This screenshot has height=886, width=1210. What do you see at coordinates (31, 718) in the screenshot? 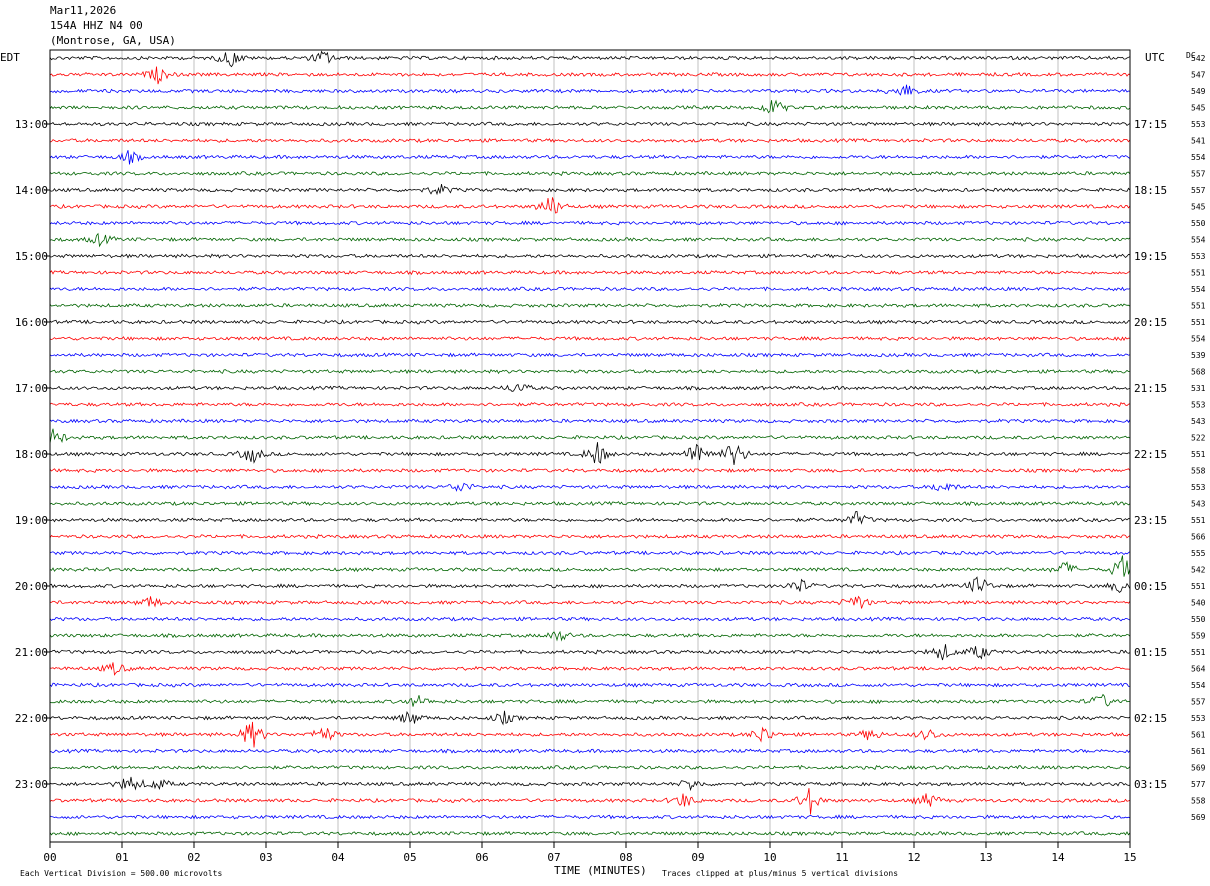
I see `left-time-label: 22:00` at bounding box center [31, 718].